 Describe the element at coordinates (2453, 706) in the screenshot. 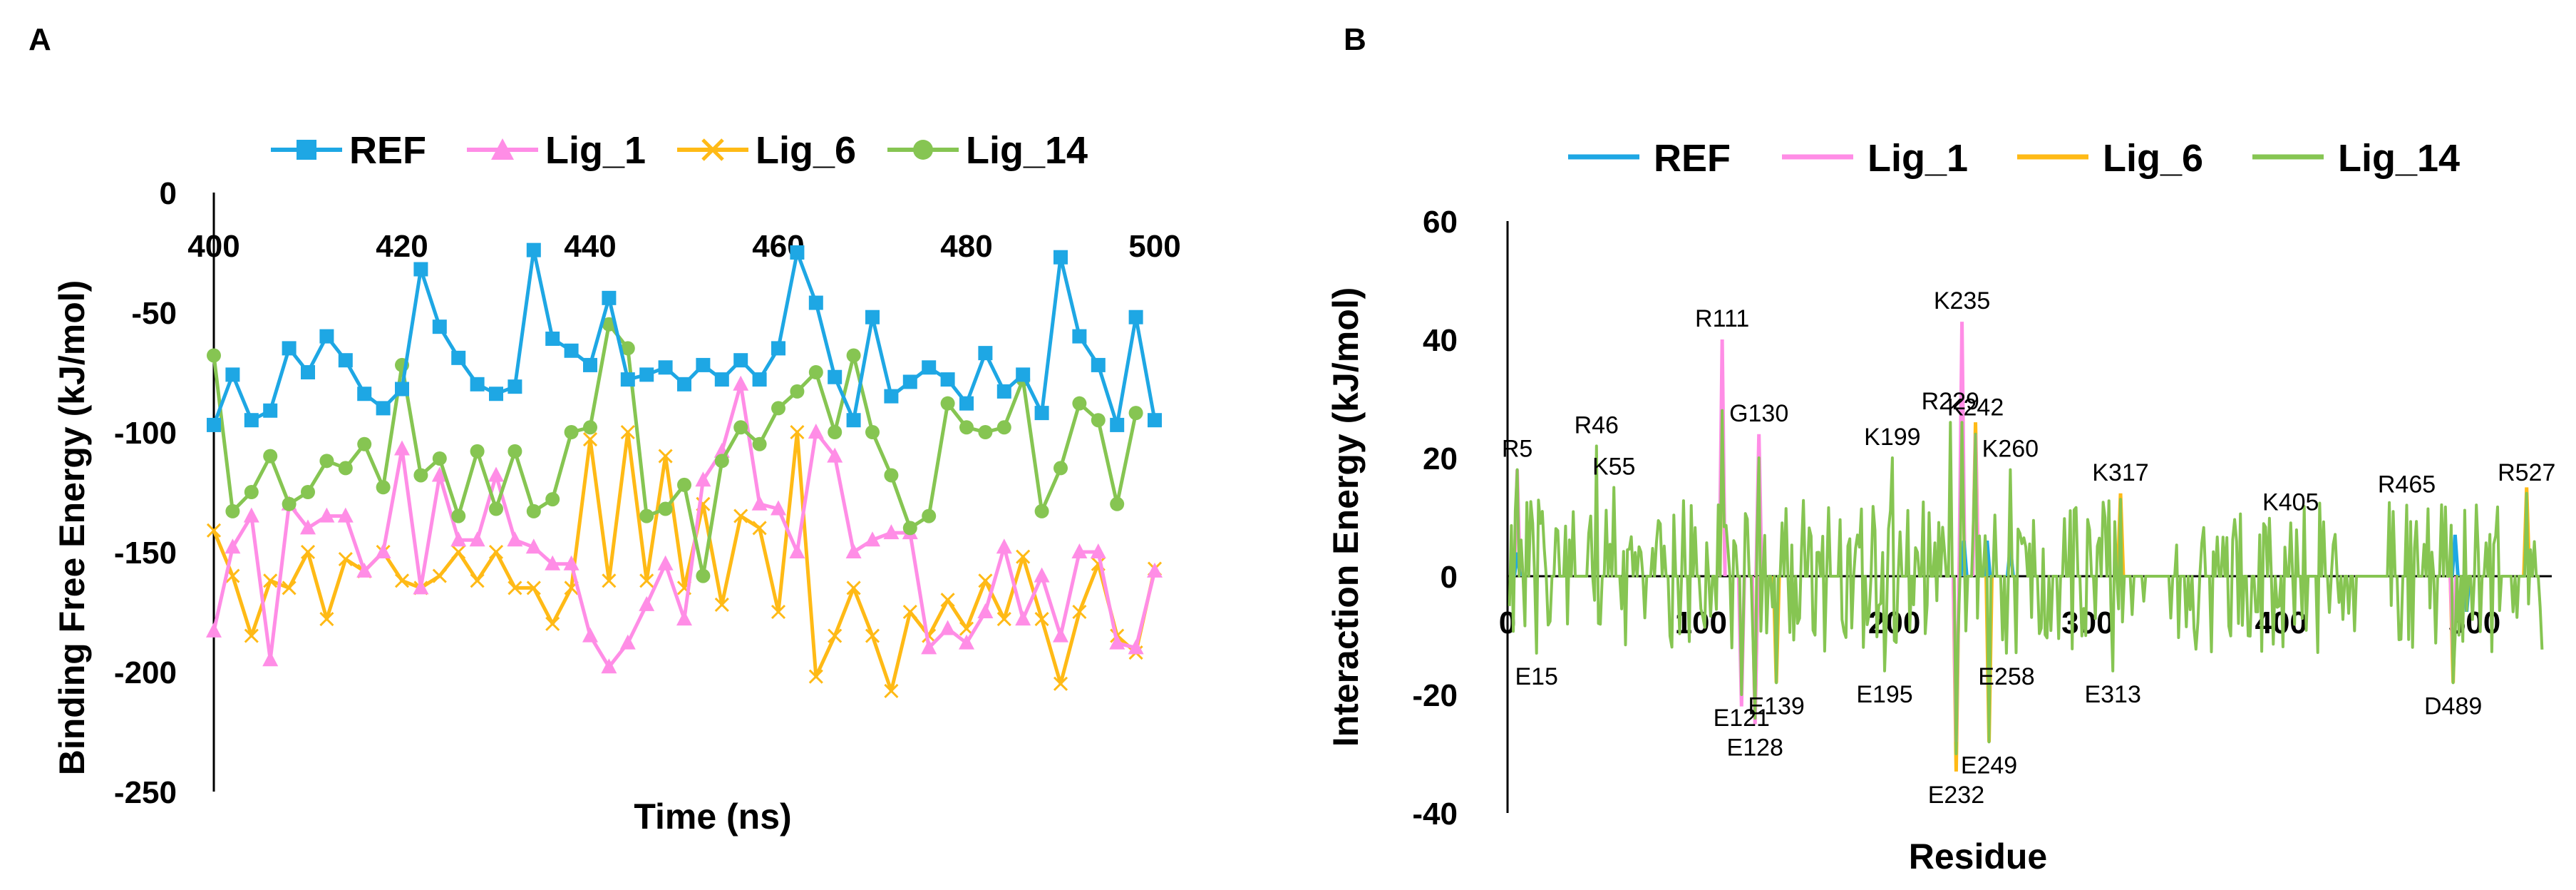

I see `residue-annotation: D489` at that location.